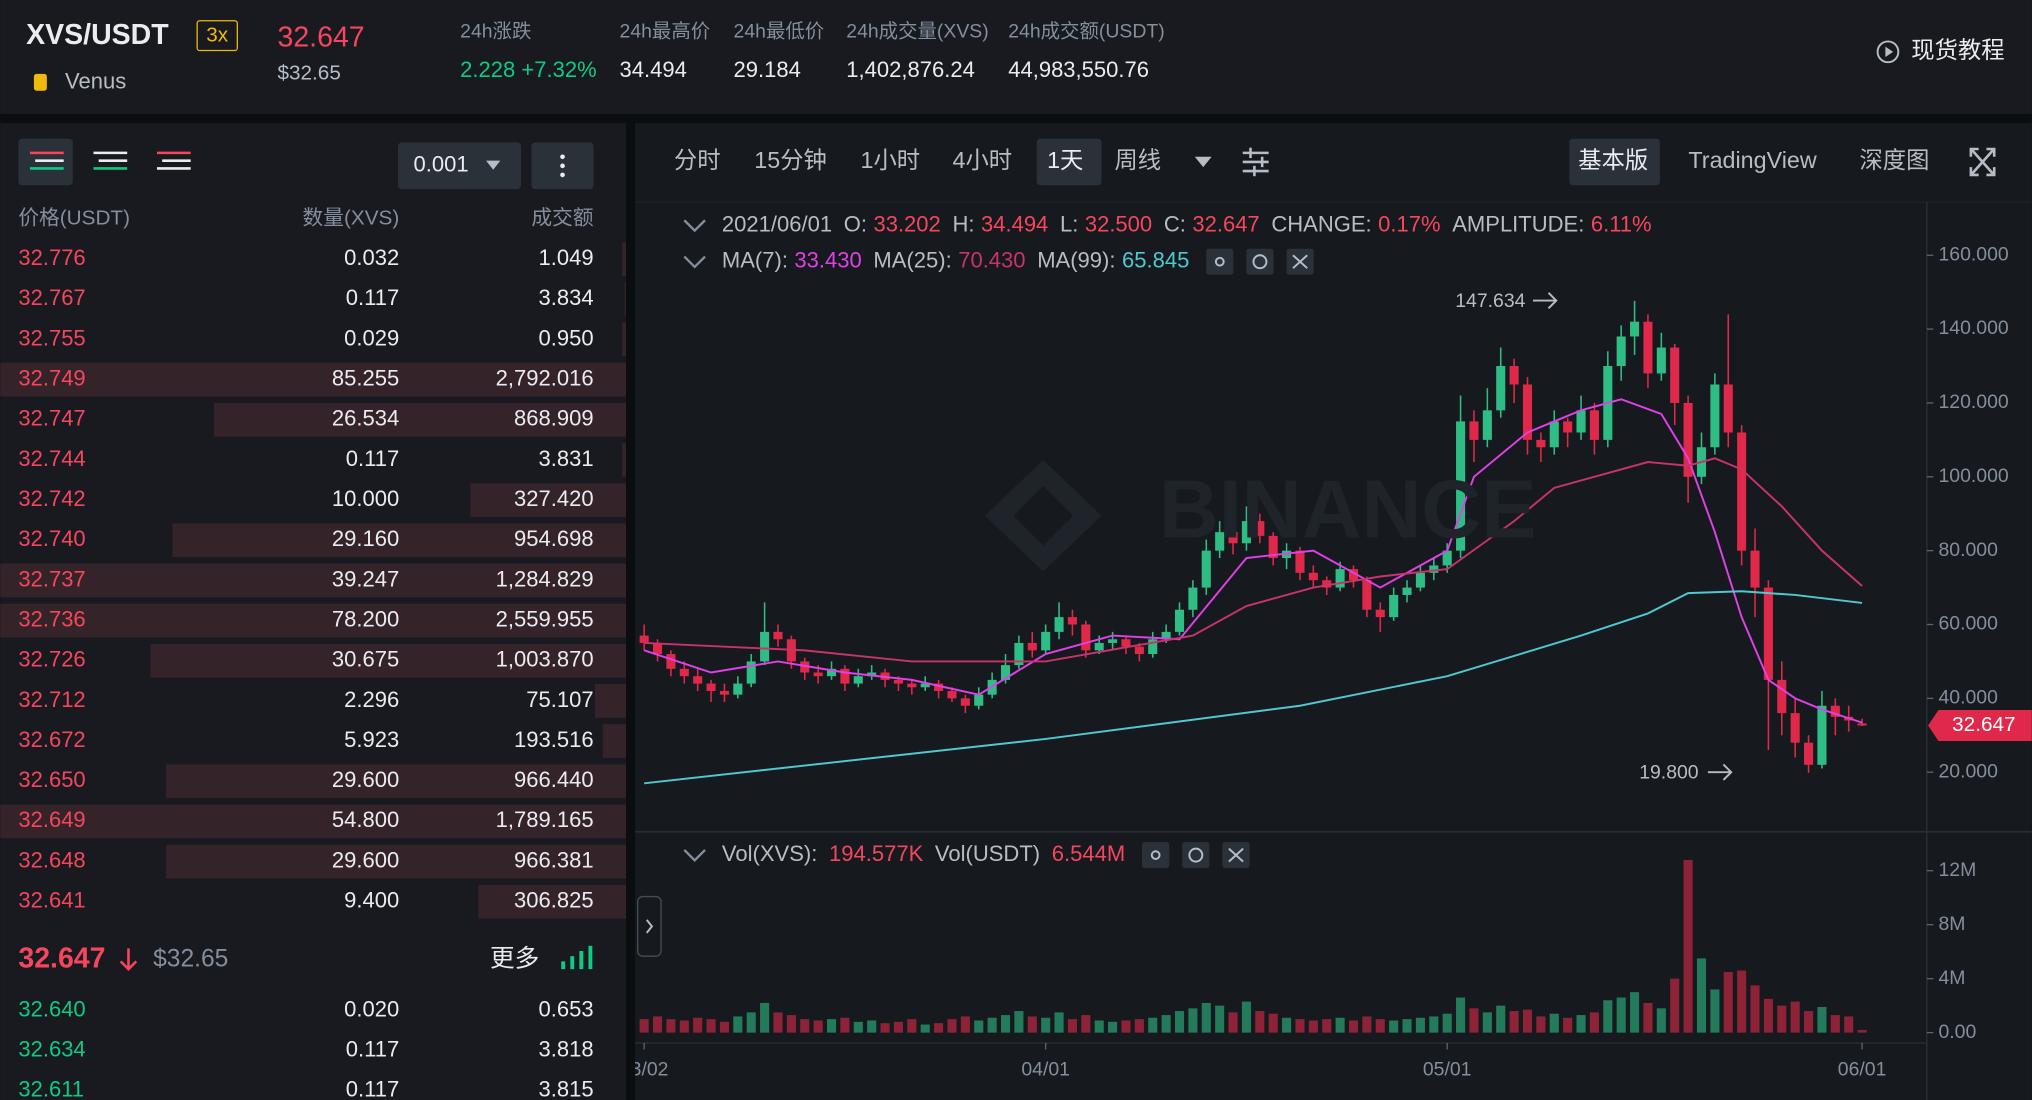 This screenshot has height=1100, width=2032. Describe the element at coordinates (51, 699) in the screenshot. I see `ask-price: 32.712` at that location.